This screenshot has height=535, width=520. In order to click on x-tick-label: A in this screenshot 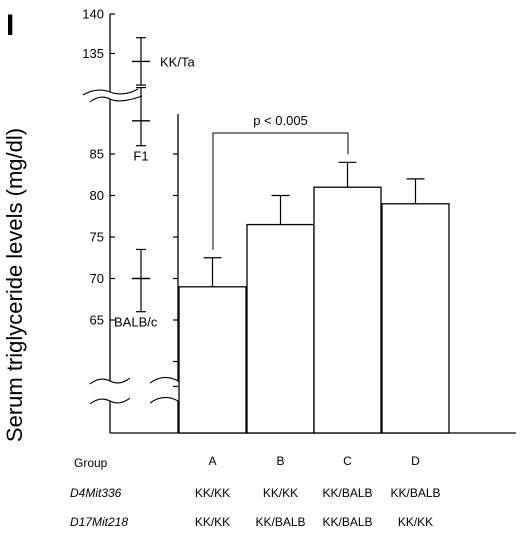, I will do `click(212, 461)`.